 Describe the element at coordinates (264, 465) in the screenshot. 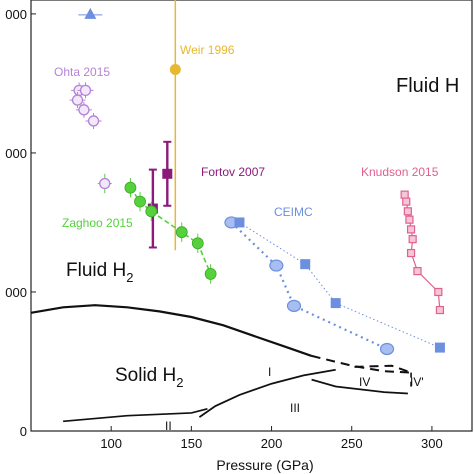

I see `x-axis-label: Pressure (GPa)` at that location.